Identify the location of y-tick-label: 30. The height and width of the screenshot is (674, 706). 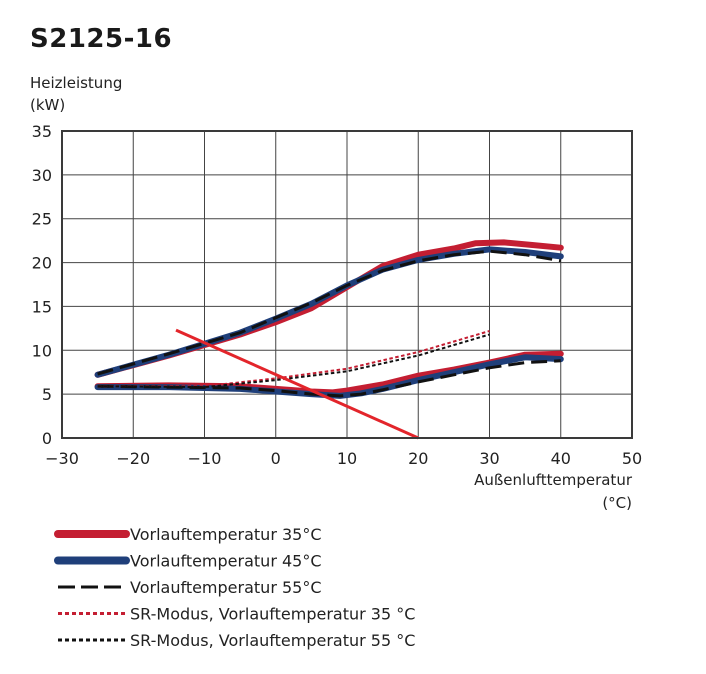
(42, 175).